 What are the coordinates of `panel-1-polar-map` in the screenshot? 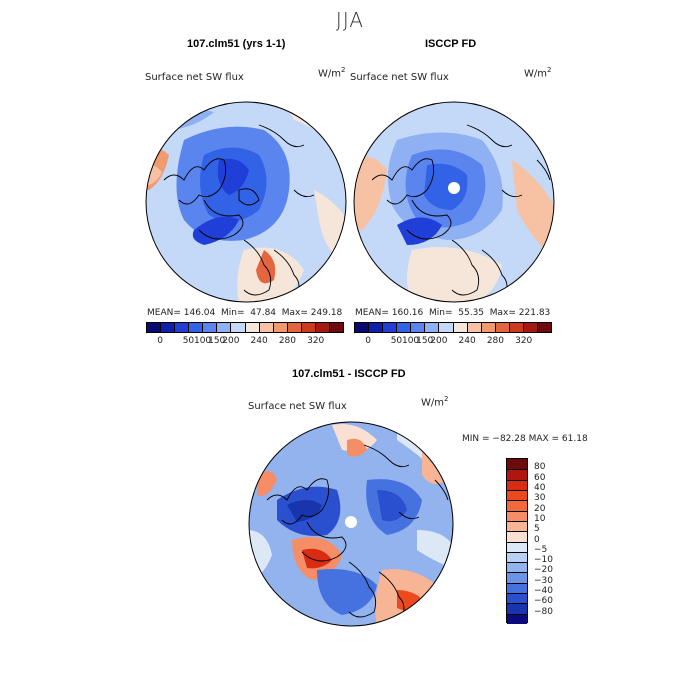 It's located at (246, 202).